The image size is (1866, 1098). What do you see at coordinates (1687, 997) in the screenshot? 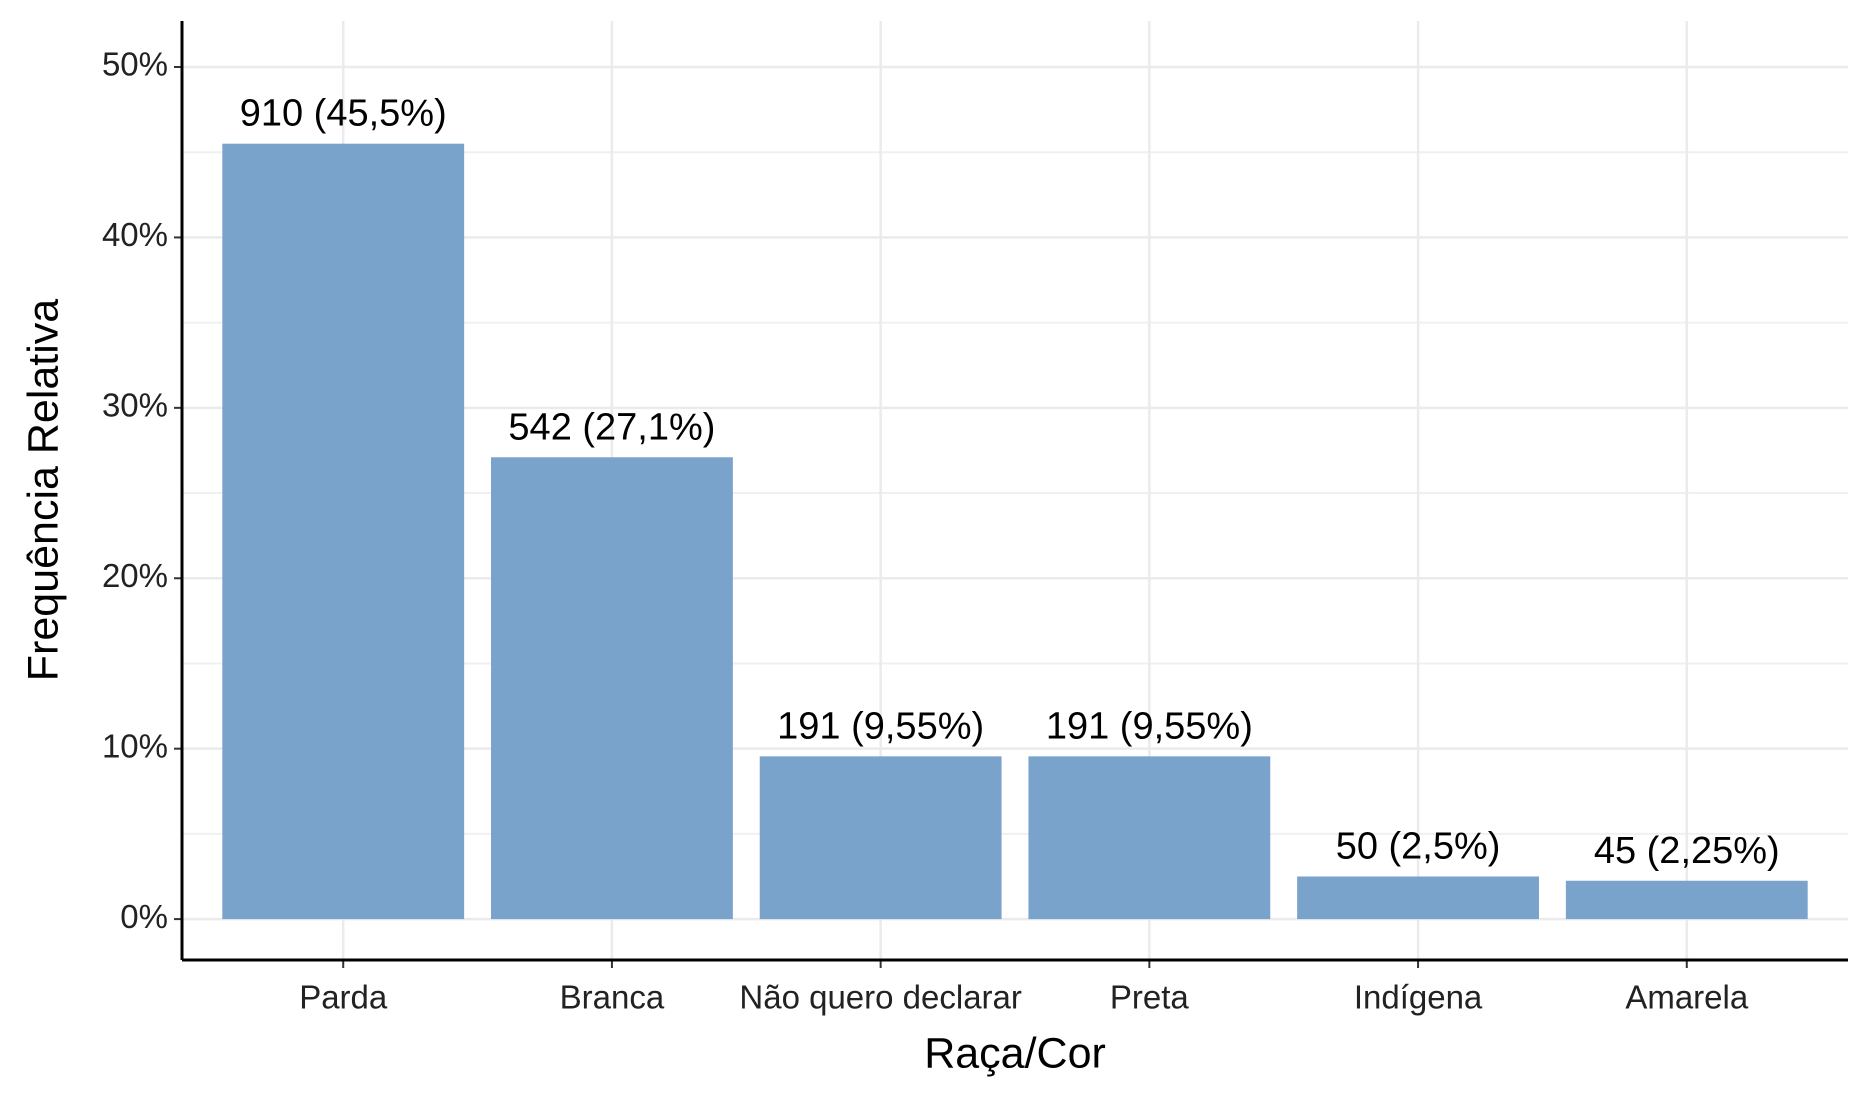
I see `x-tick-label: Amarela` at bounding box center [1687, 997].